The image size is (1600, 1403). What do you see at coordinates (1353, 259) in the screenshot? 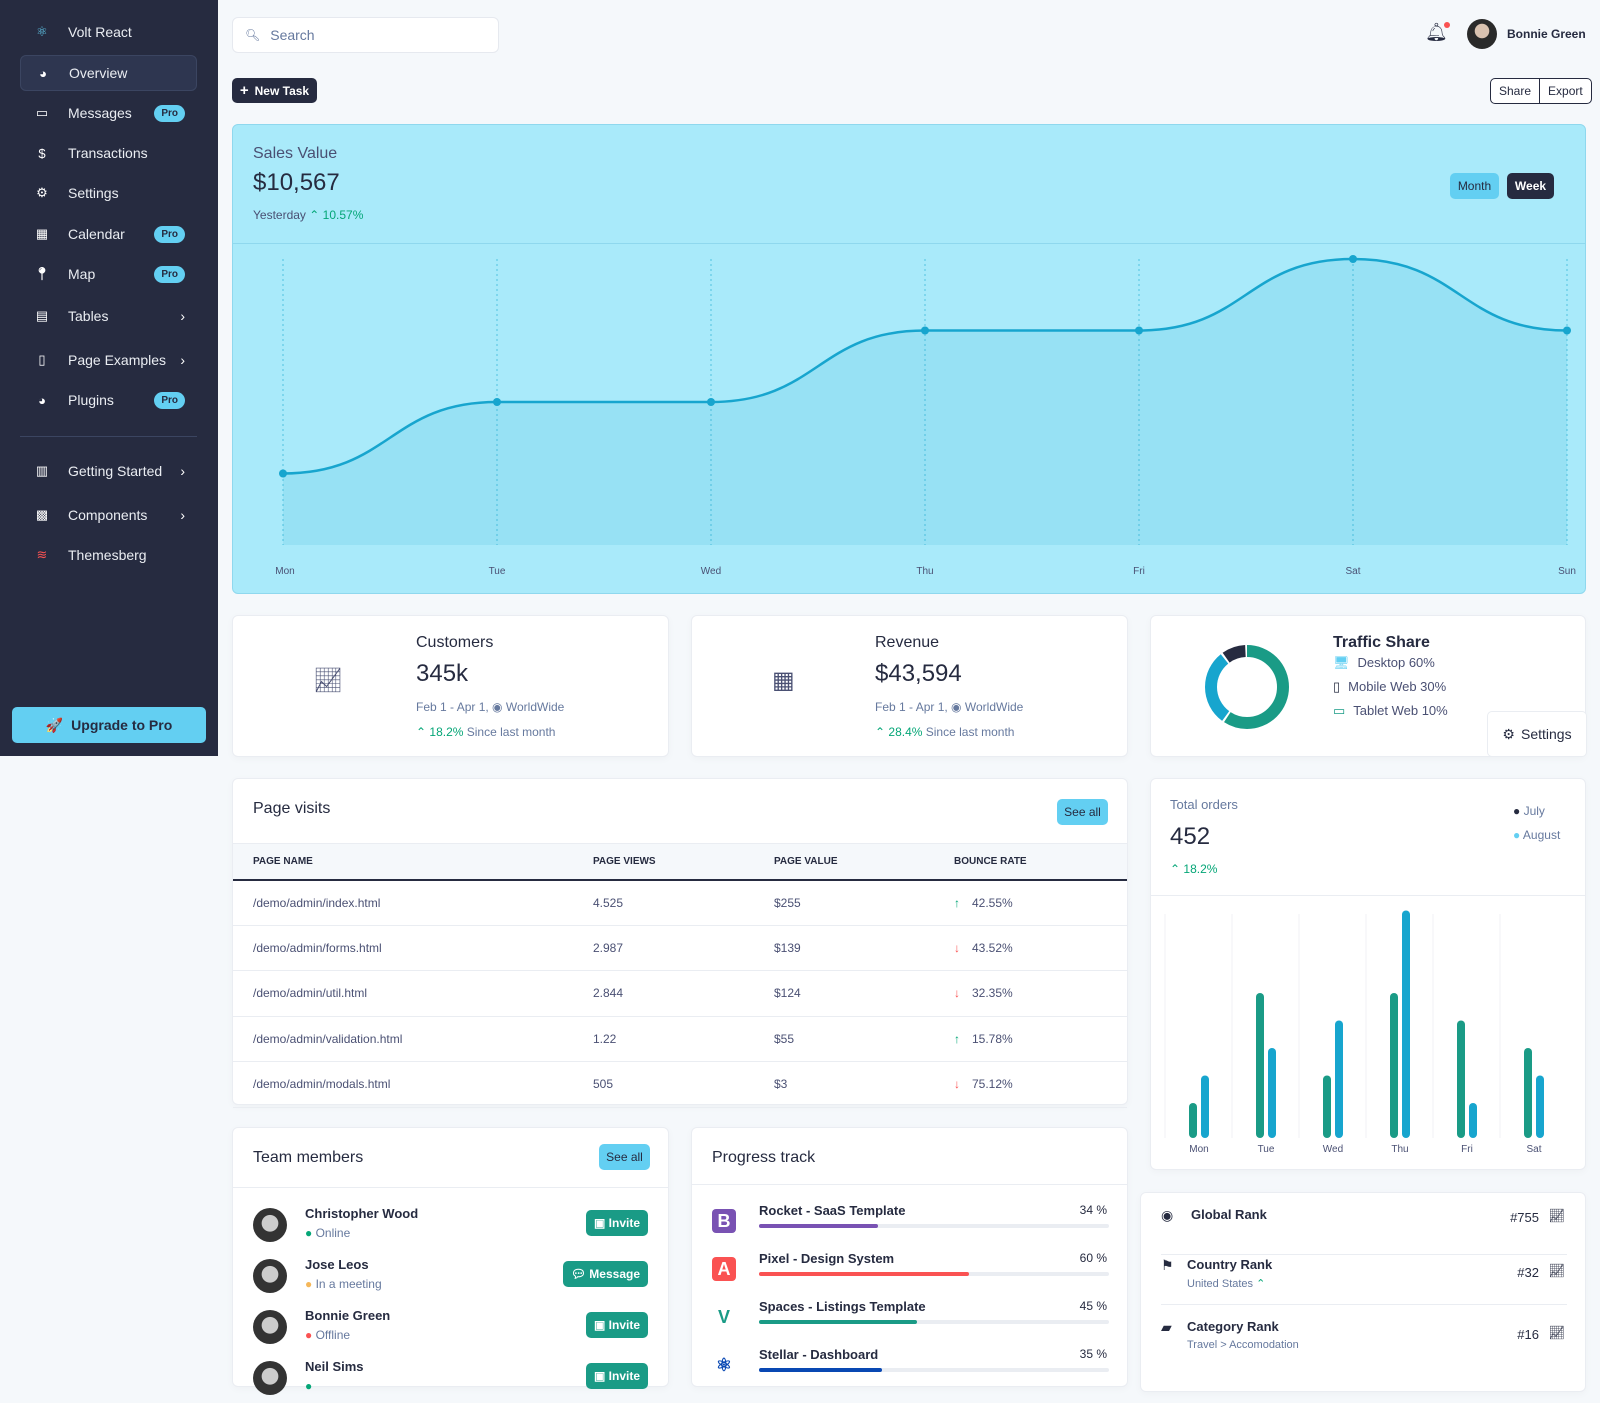
I see `sales-point-sat` at bounding box center [1353, 259].